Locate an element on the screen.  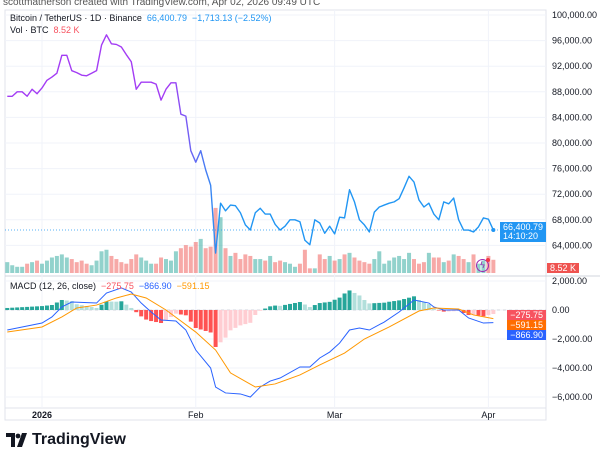
volume-title: Vol · BTC is located at coordinates (29, 30).